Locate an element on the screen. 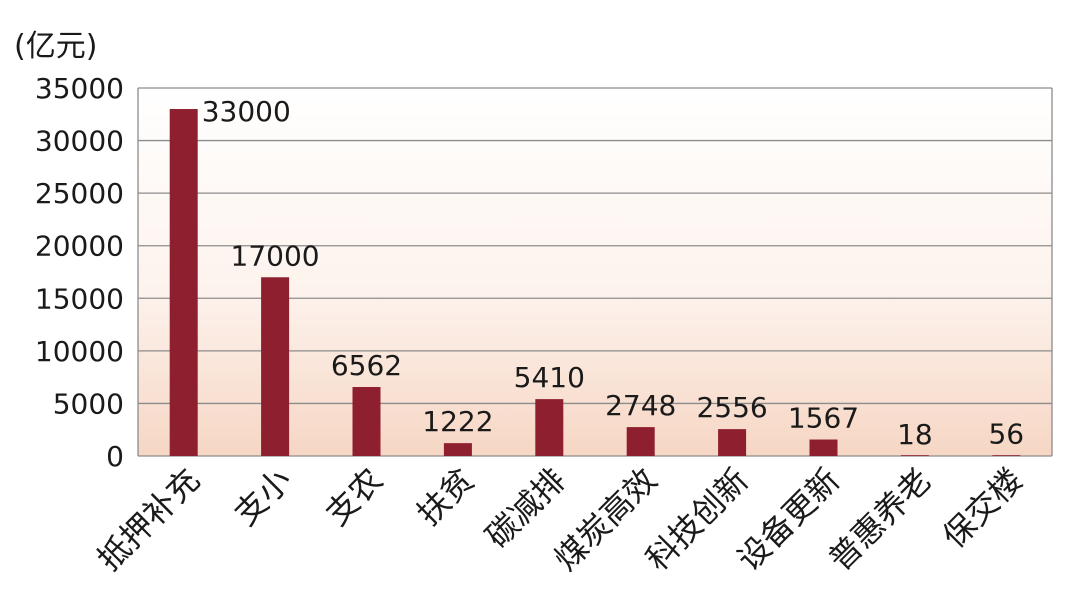  data-label: 33000 is located at coordinates (246, 111).